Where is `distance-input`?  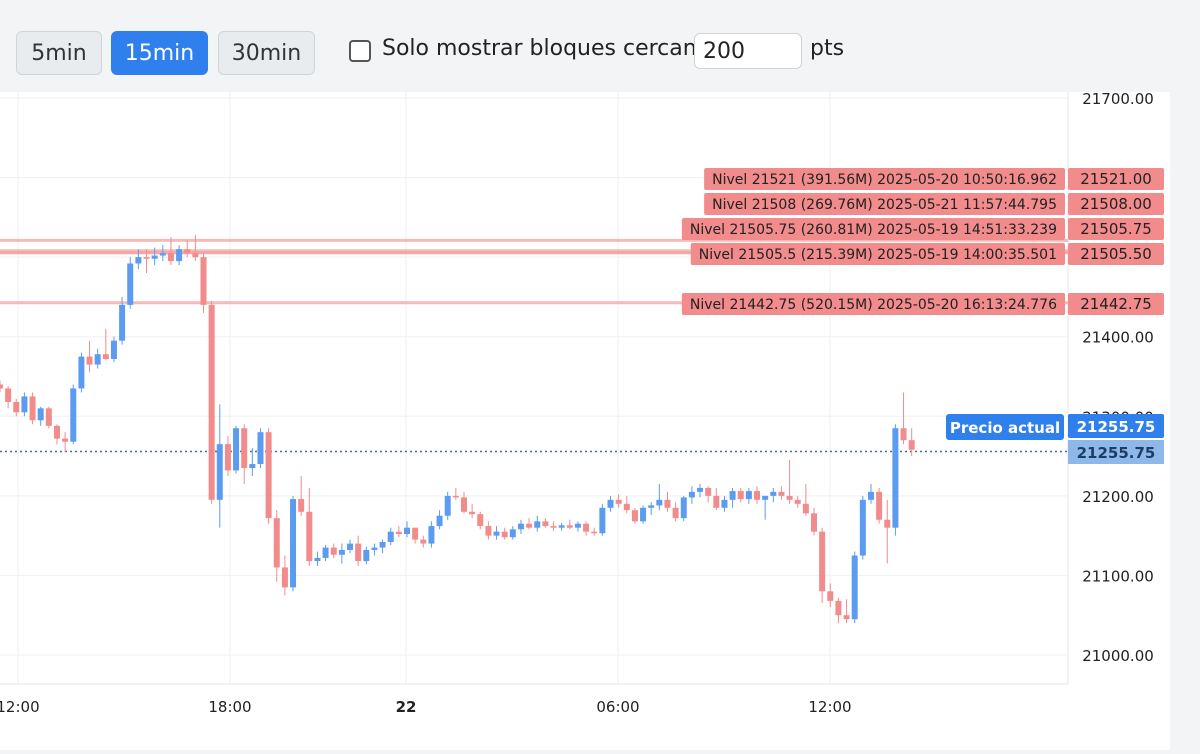 distance-input is located at coordinates (748, 51).